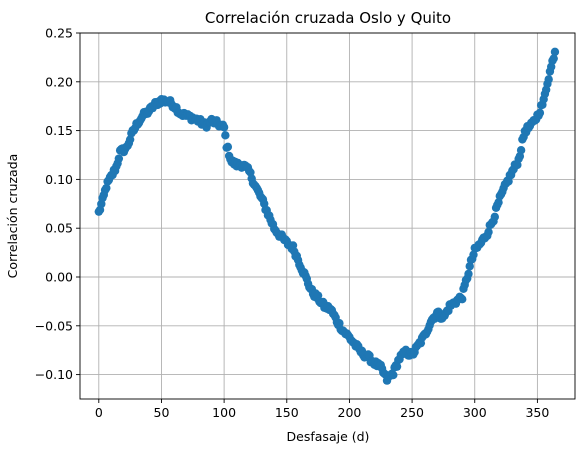 Image resolution: width=583 pixels, height=453 pixels. I want to click on y-tick-label: 0.25, so click(59, 33).